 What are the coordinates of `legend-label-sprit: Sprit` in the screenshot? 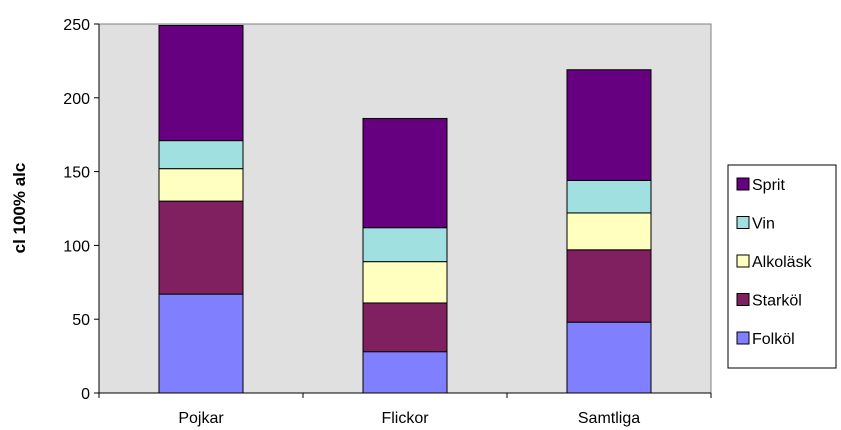 It's located at (768, 185).